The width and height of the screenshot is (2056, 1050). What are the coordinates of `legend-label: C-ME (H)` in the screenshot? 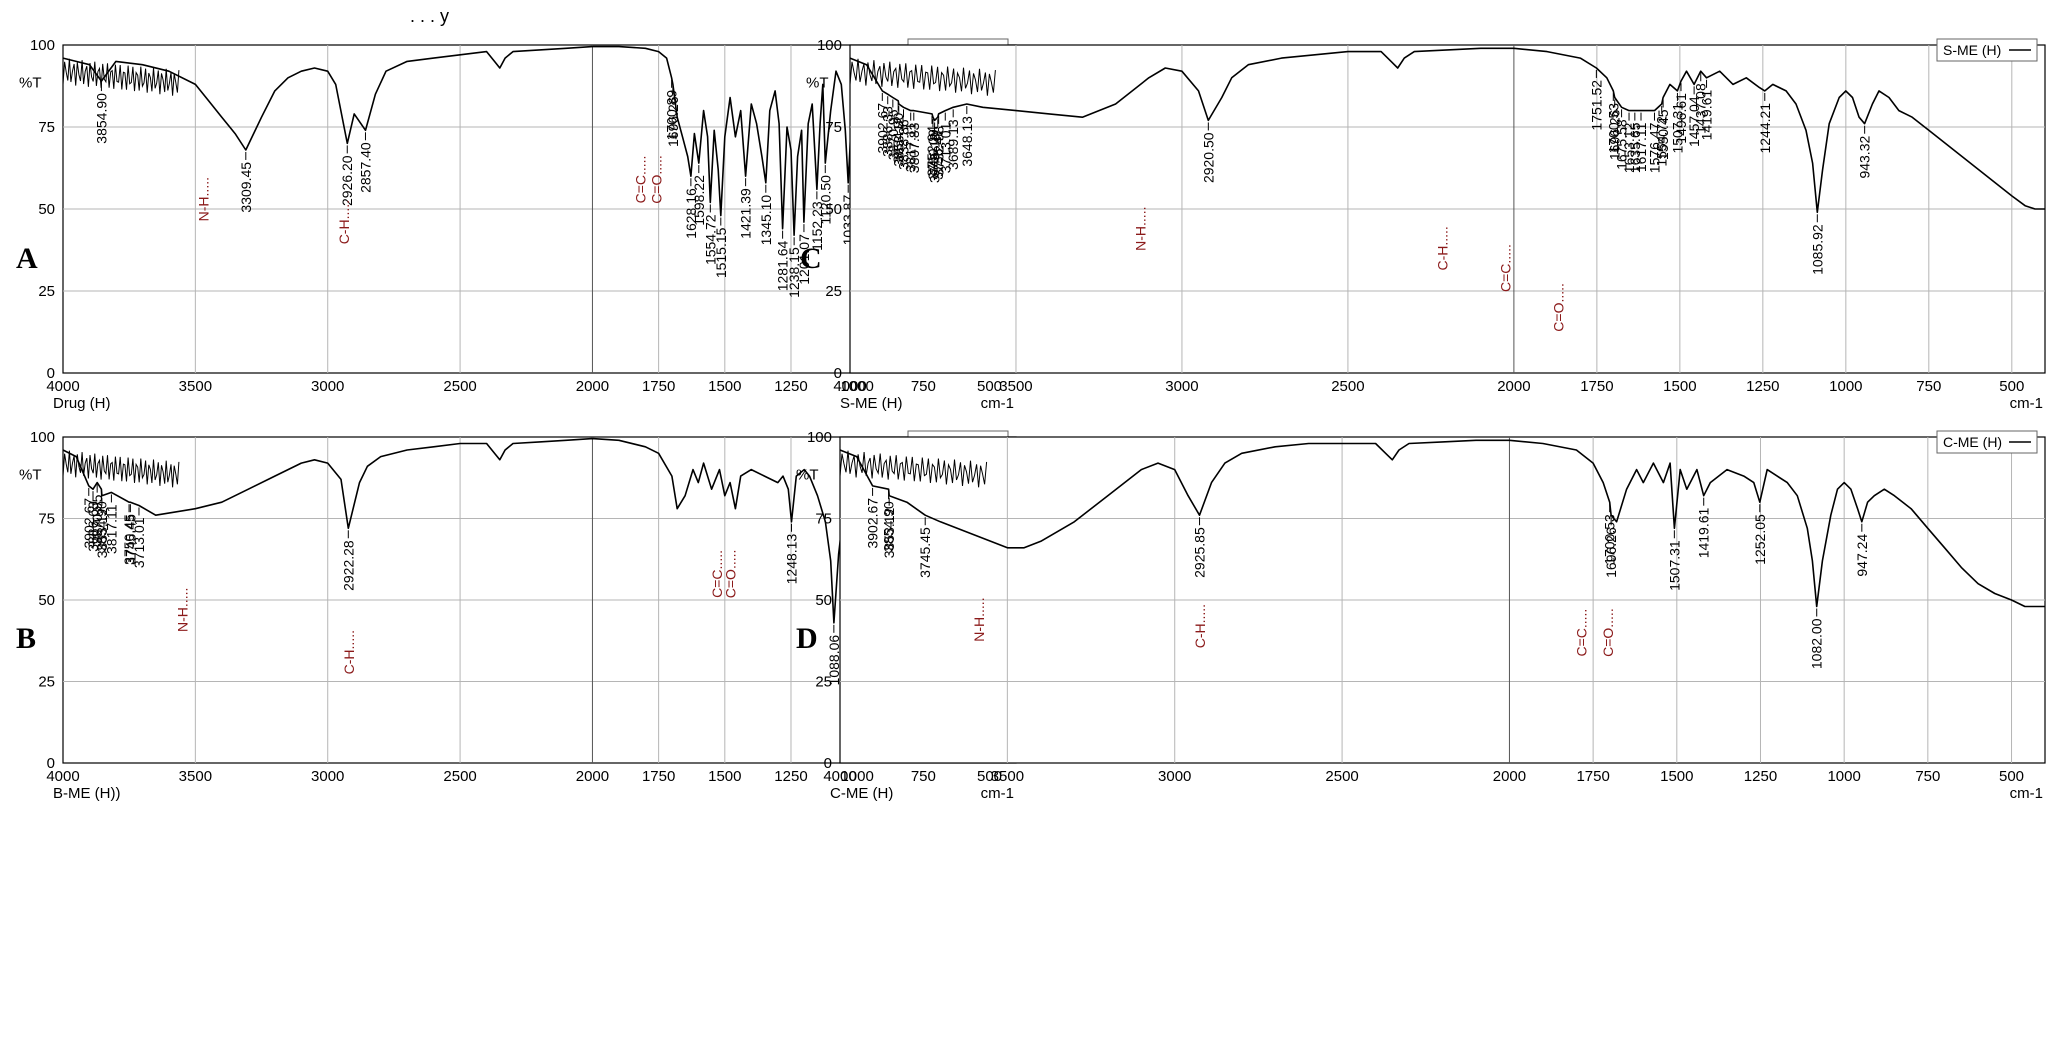 It's located at (1972, 442).